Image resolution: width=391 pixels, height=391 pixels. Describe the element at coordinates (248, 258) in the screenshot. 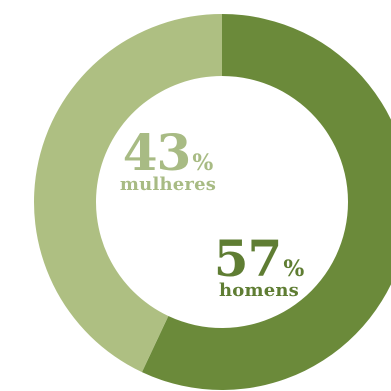

I see `value-label-homens: 57` at that location.